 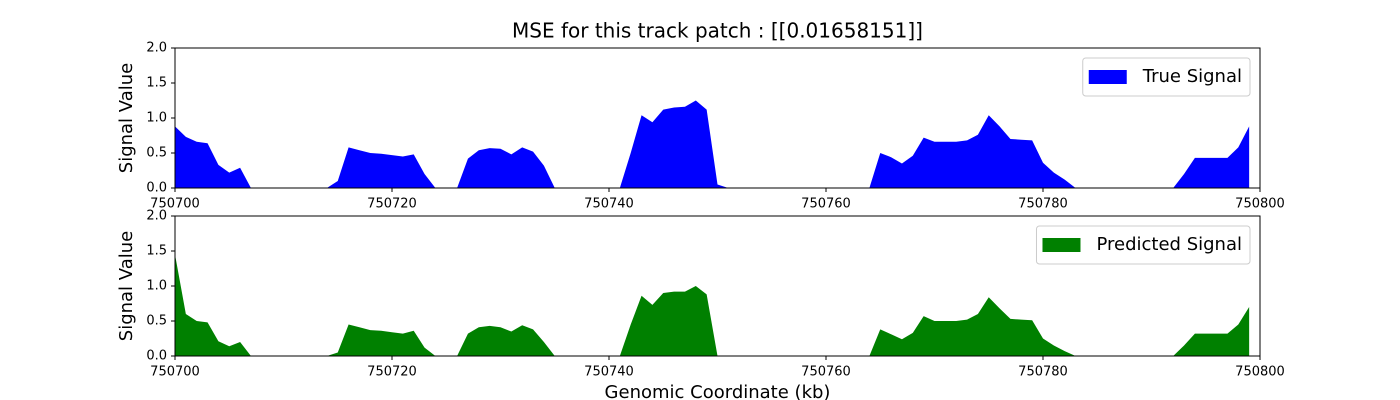 What do you see at coordinates (1169, 244) in the screenshot?
I see `legend-label: Predicted Signal` at bounding box center [1169, 244].